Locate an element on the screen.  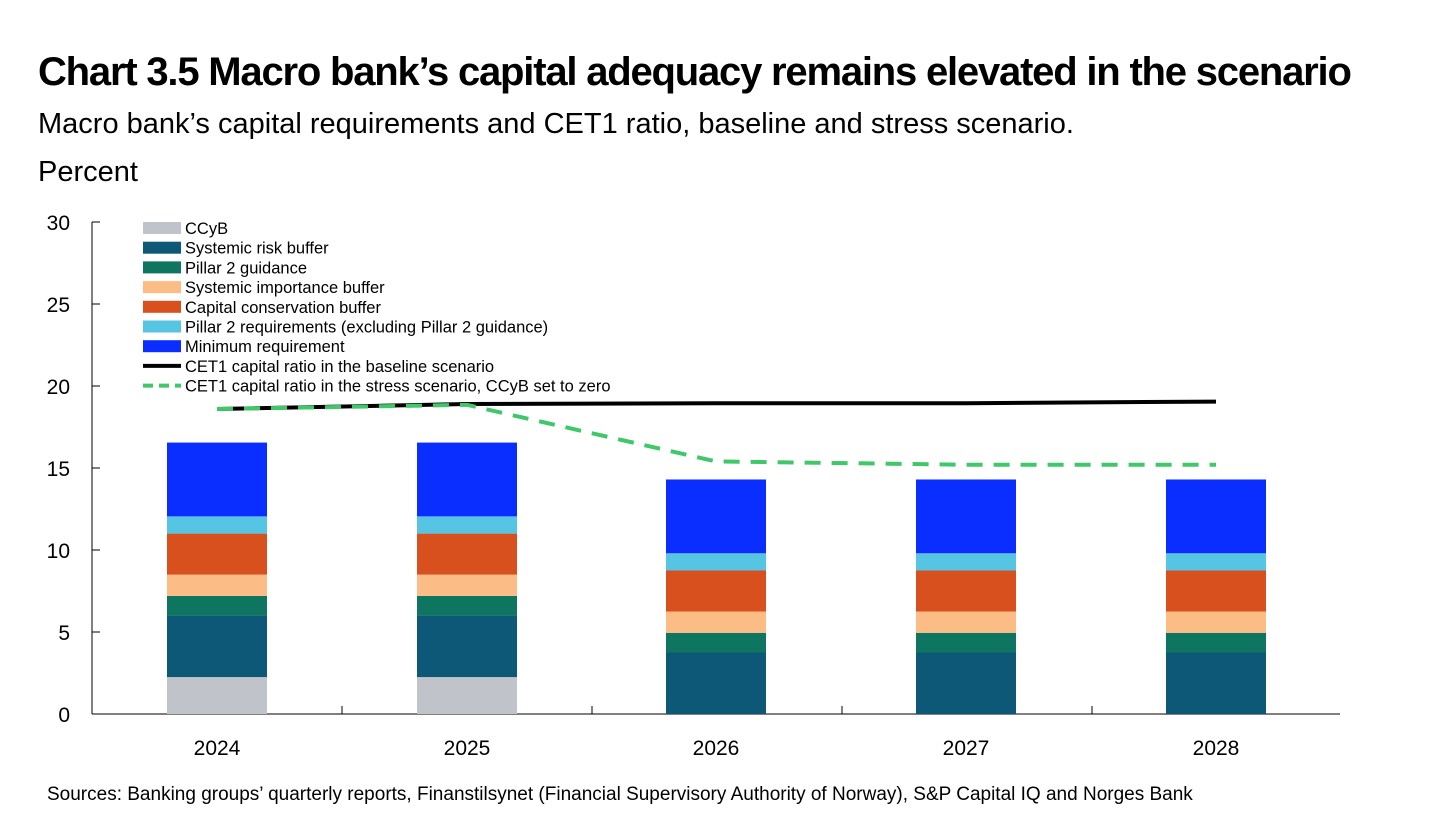
y-tick-label: 25 is located at coordinates (58, 305).